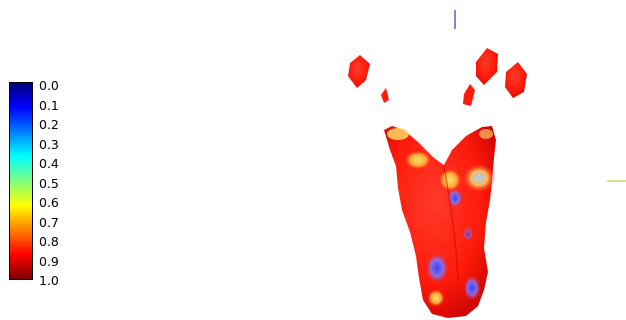 Image resolution: width=626 pixels, height=320 pixels. I want to click on horn-highlight-left, so click(398, 134).